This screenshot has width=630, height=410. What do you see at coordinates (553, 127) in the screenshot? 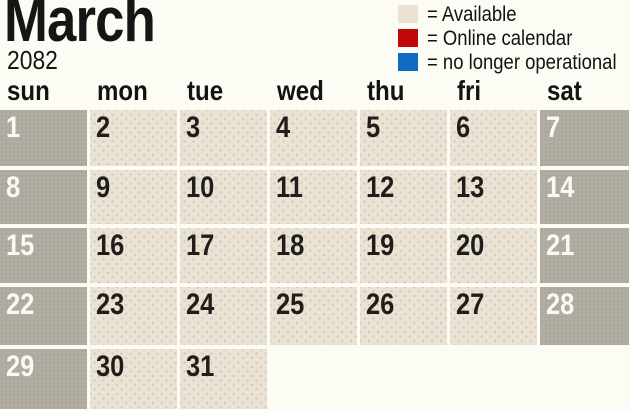
I see `day-number: 7` at bounding box center [553, 127].